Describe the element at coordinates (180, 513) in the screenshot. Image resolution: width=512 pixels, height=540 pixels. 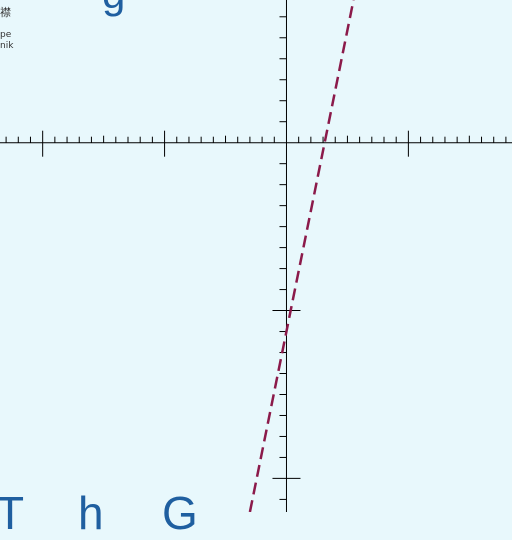
I see `big-label-g2: G` at that location.